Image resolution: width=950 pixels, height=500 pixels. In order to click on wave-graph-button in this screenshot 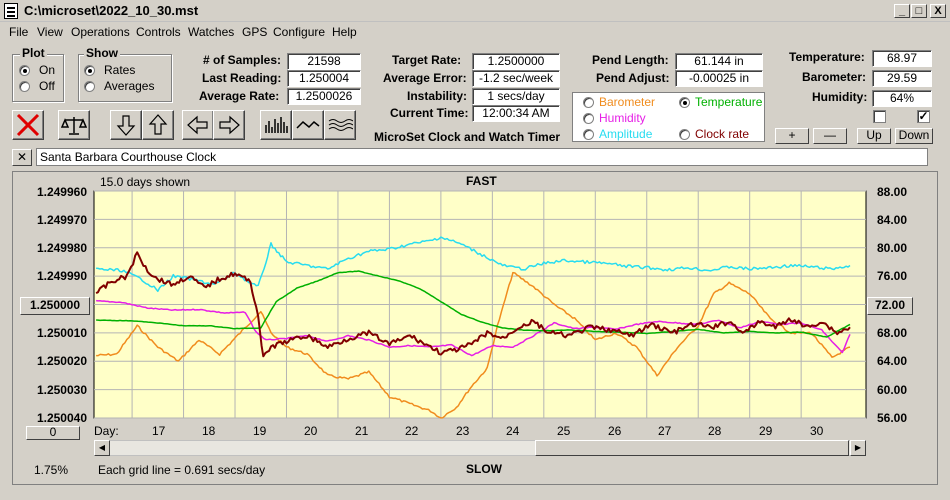, I will do `click(340, 125)`.